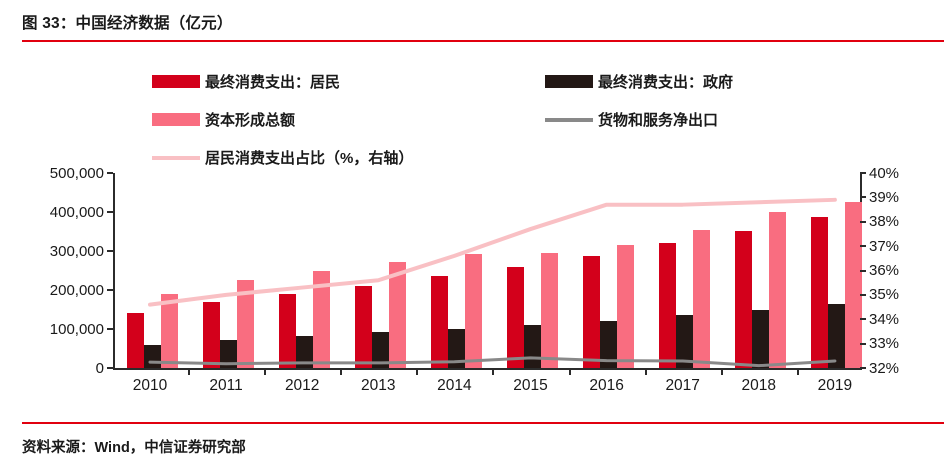 This screenshot has height=470, width=949. Describe the element at coordinates (820, 292) in the screenshot. I see `bar-resident-consumption-2019` at that location.